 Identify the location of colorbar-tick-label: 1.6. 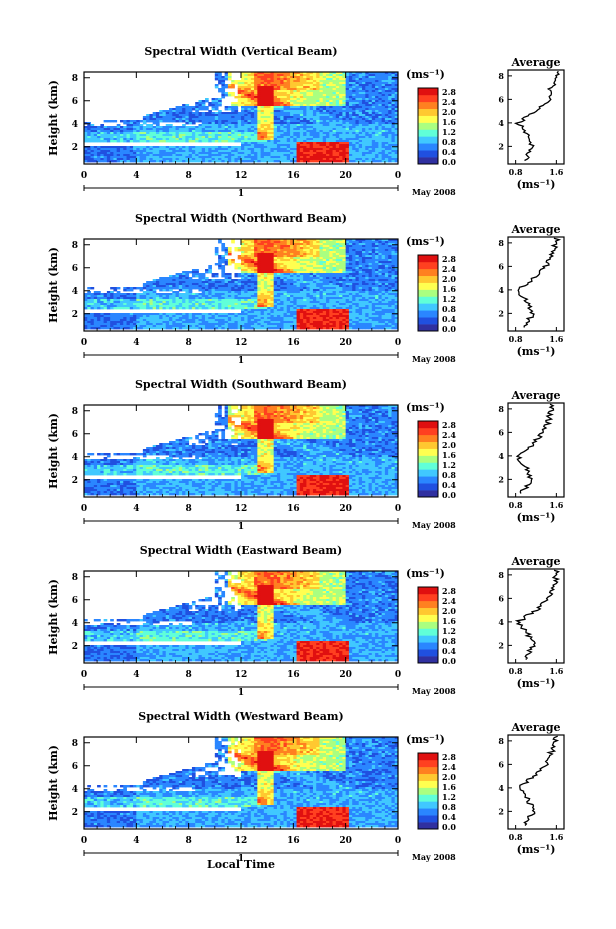
(449, 122).